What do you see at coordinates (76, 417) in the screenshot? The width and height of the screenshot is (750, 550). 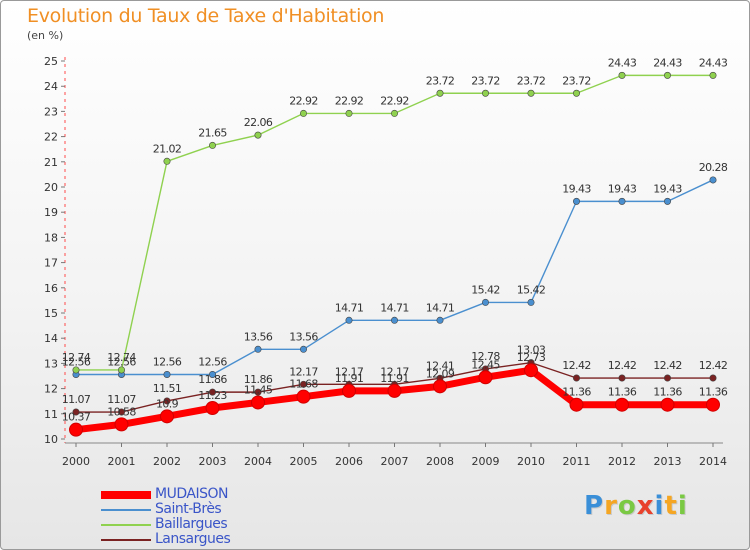 I see `data-label: 10.37` at bounding box center [76, 417].